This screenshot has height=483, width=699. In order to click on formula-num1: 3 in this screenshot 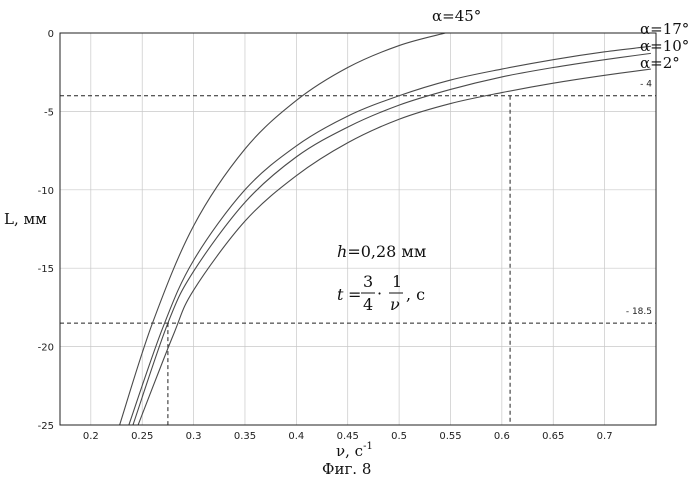, I will do `click(368, 281)`.